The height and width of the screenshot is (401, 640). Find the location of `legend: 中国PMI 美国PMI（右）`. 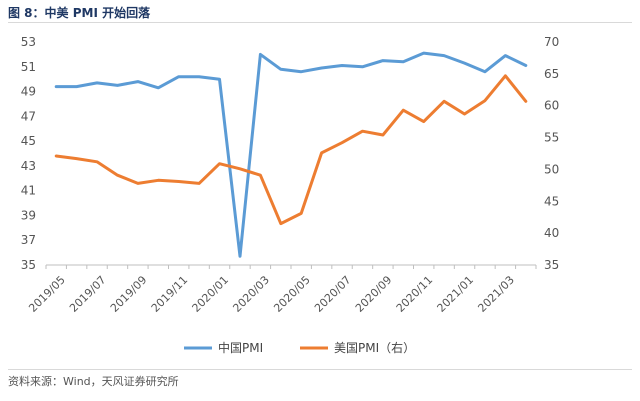

legend: 中国PMI 美国PMI（右） is located at coordinates (299, 347).